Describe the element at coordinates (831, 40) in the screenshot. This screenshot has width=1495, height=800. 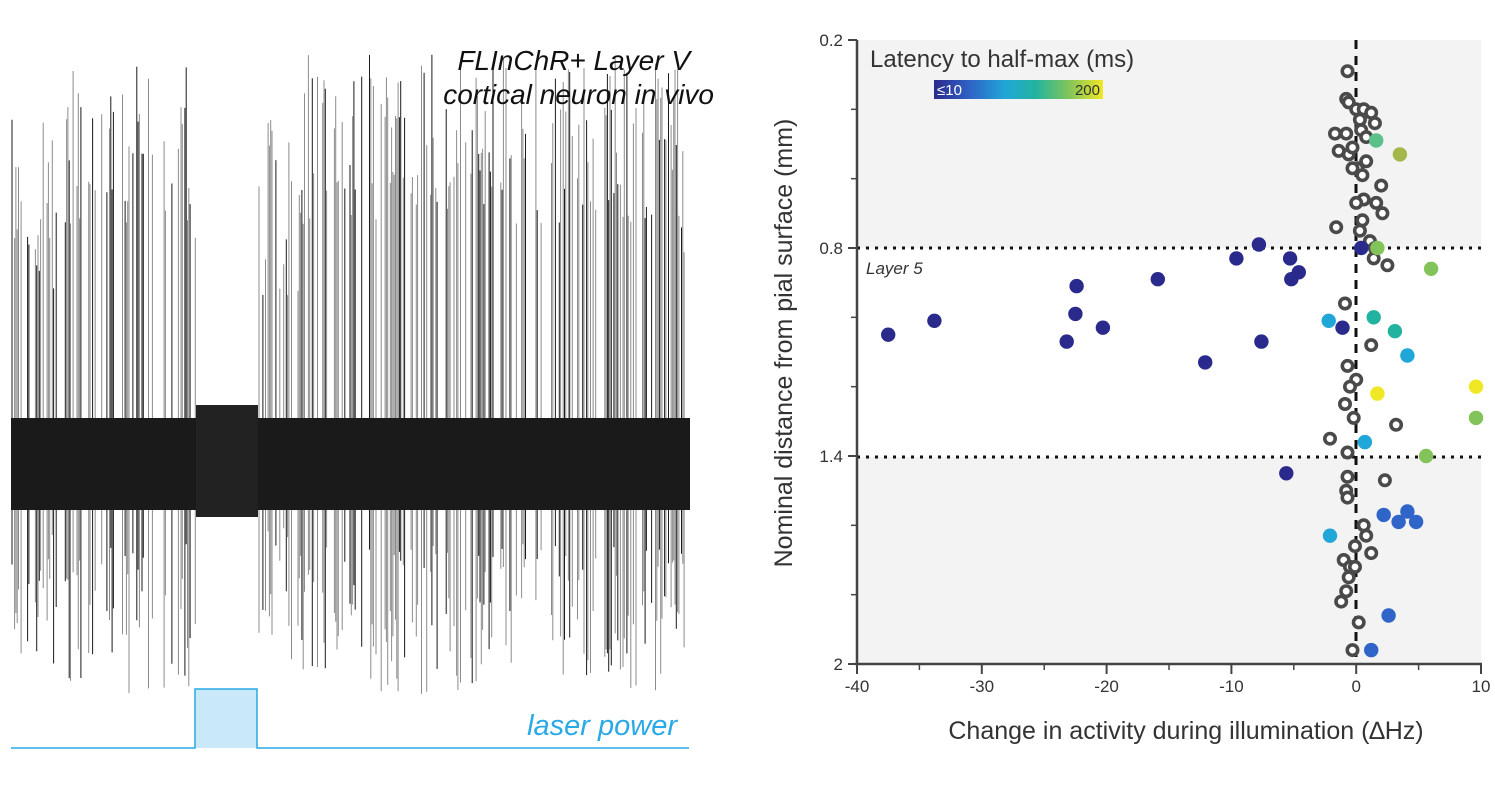
I see `y-tick-label: 0.2` at that location.